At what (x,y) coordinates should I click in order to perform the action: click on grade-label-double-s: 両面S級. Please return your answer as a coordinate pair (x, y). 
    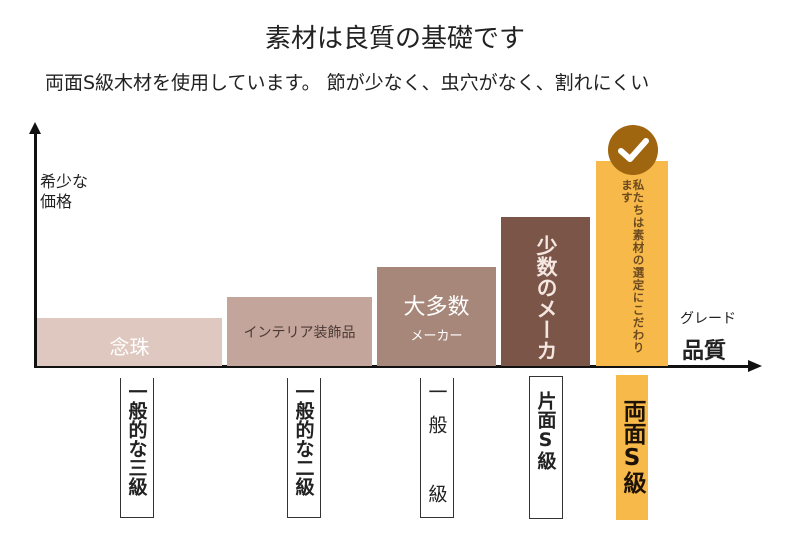
    Looking at the image, I should click on (632, 447).